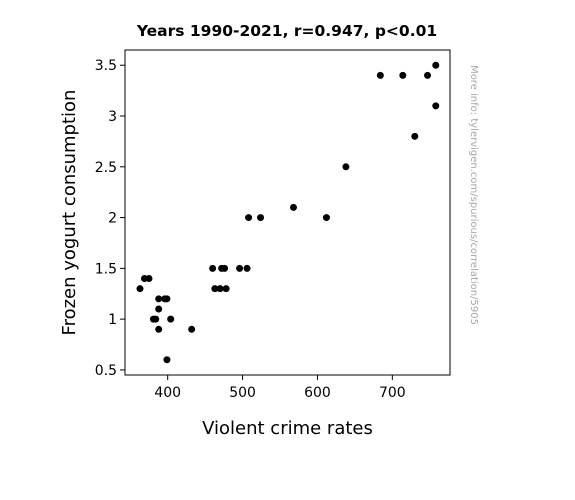  I want to click on y-tick-label: 3.5, so click(106, 66).